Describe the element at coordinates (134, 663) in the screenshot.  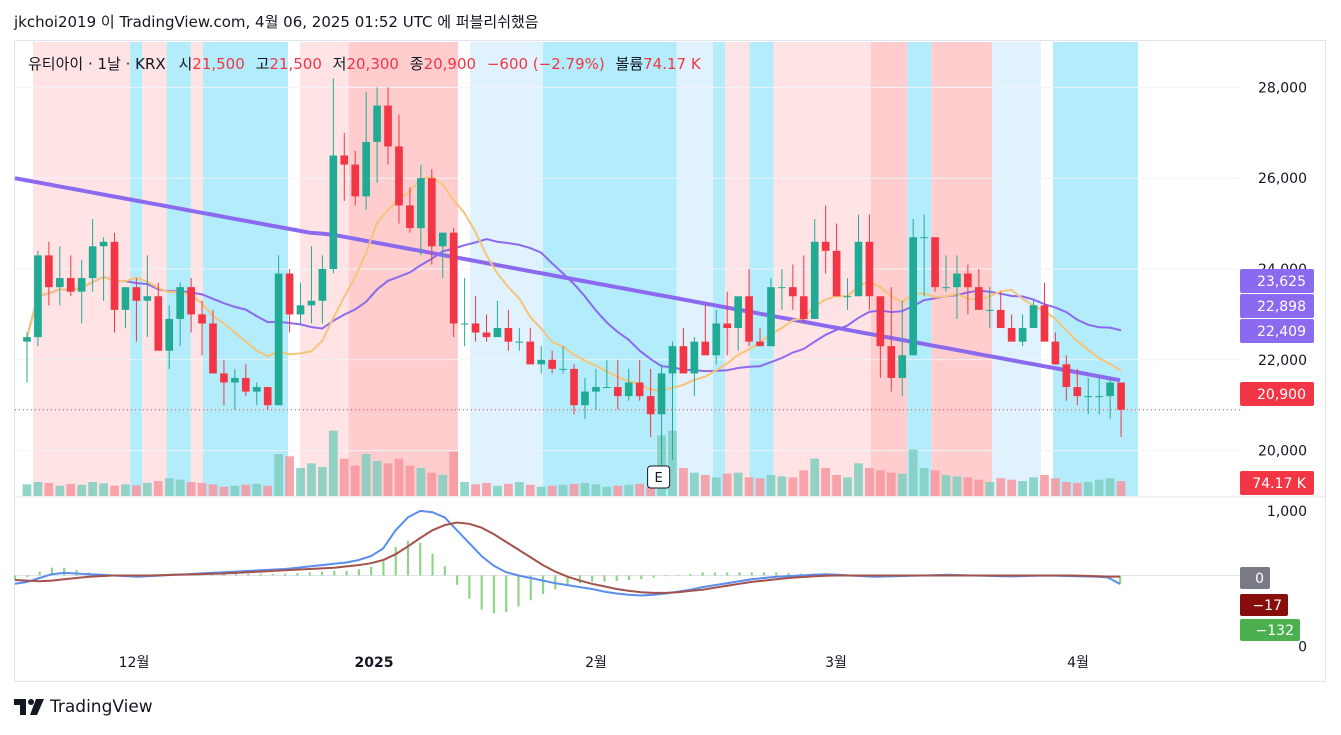
I see `time-tick-0: 12월` at that location.